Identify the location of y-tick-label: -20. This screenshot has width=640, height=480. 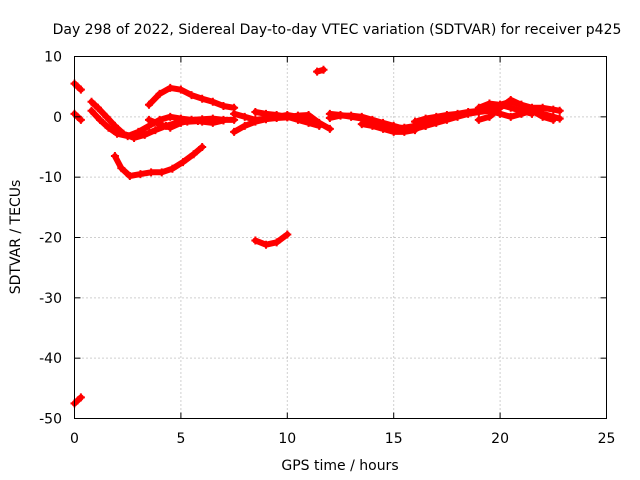
(50, 239).